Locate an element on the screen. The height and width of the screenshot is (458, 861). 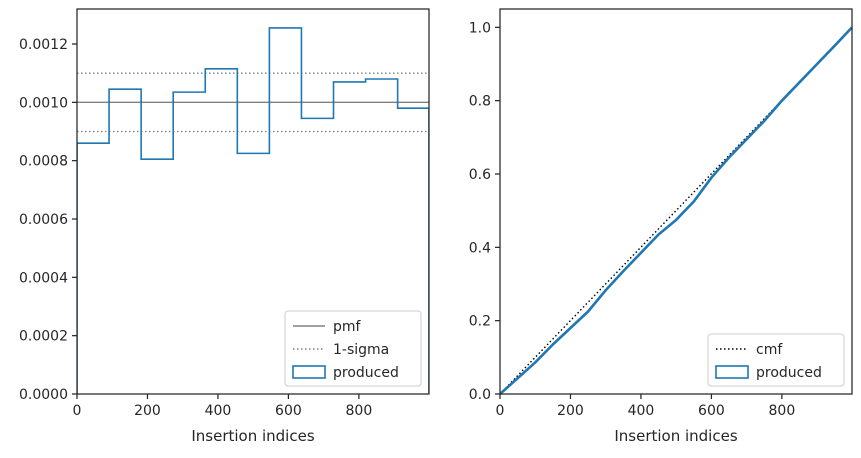
y-tick-label: 0.0000 is located at coordinates (43, 395).